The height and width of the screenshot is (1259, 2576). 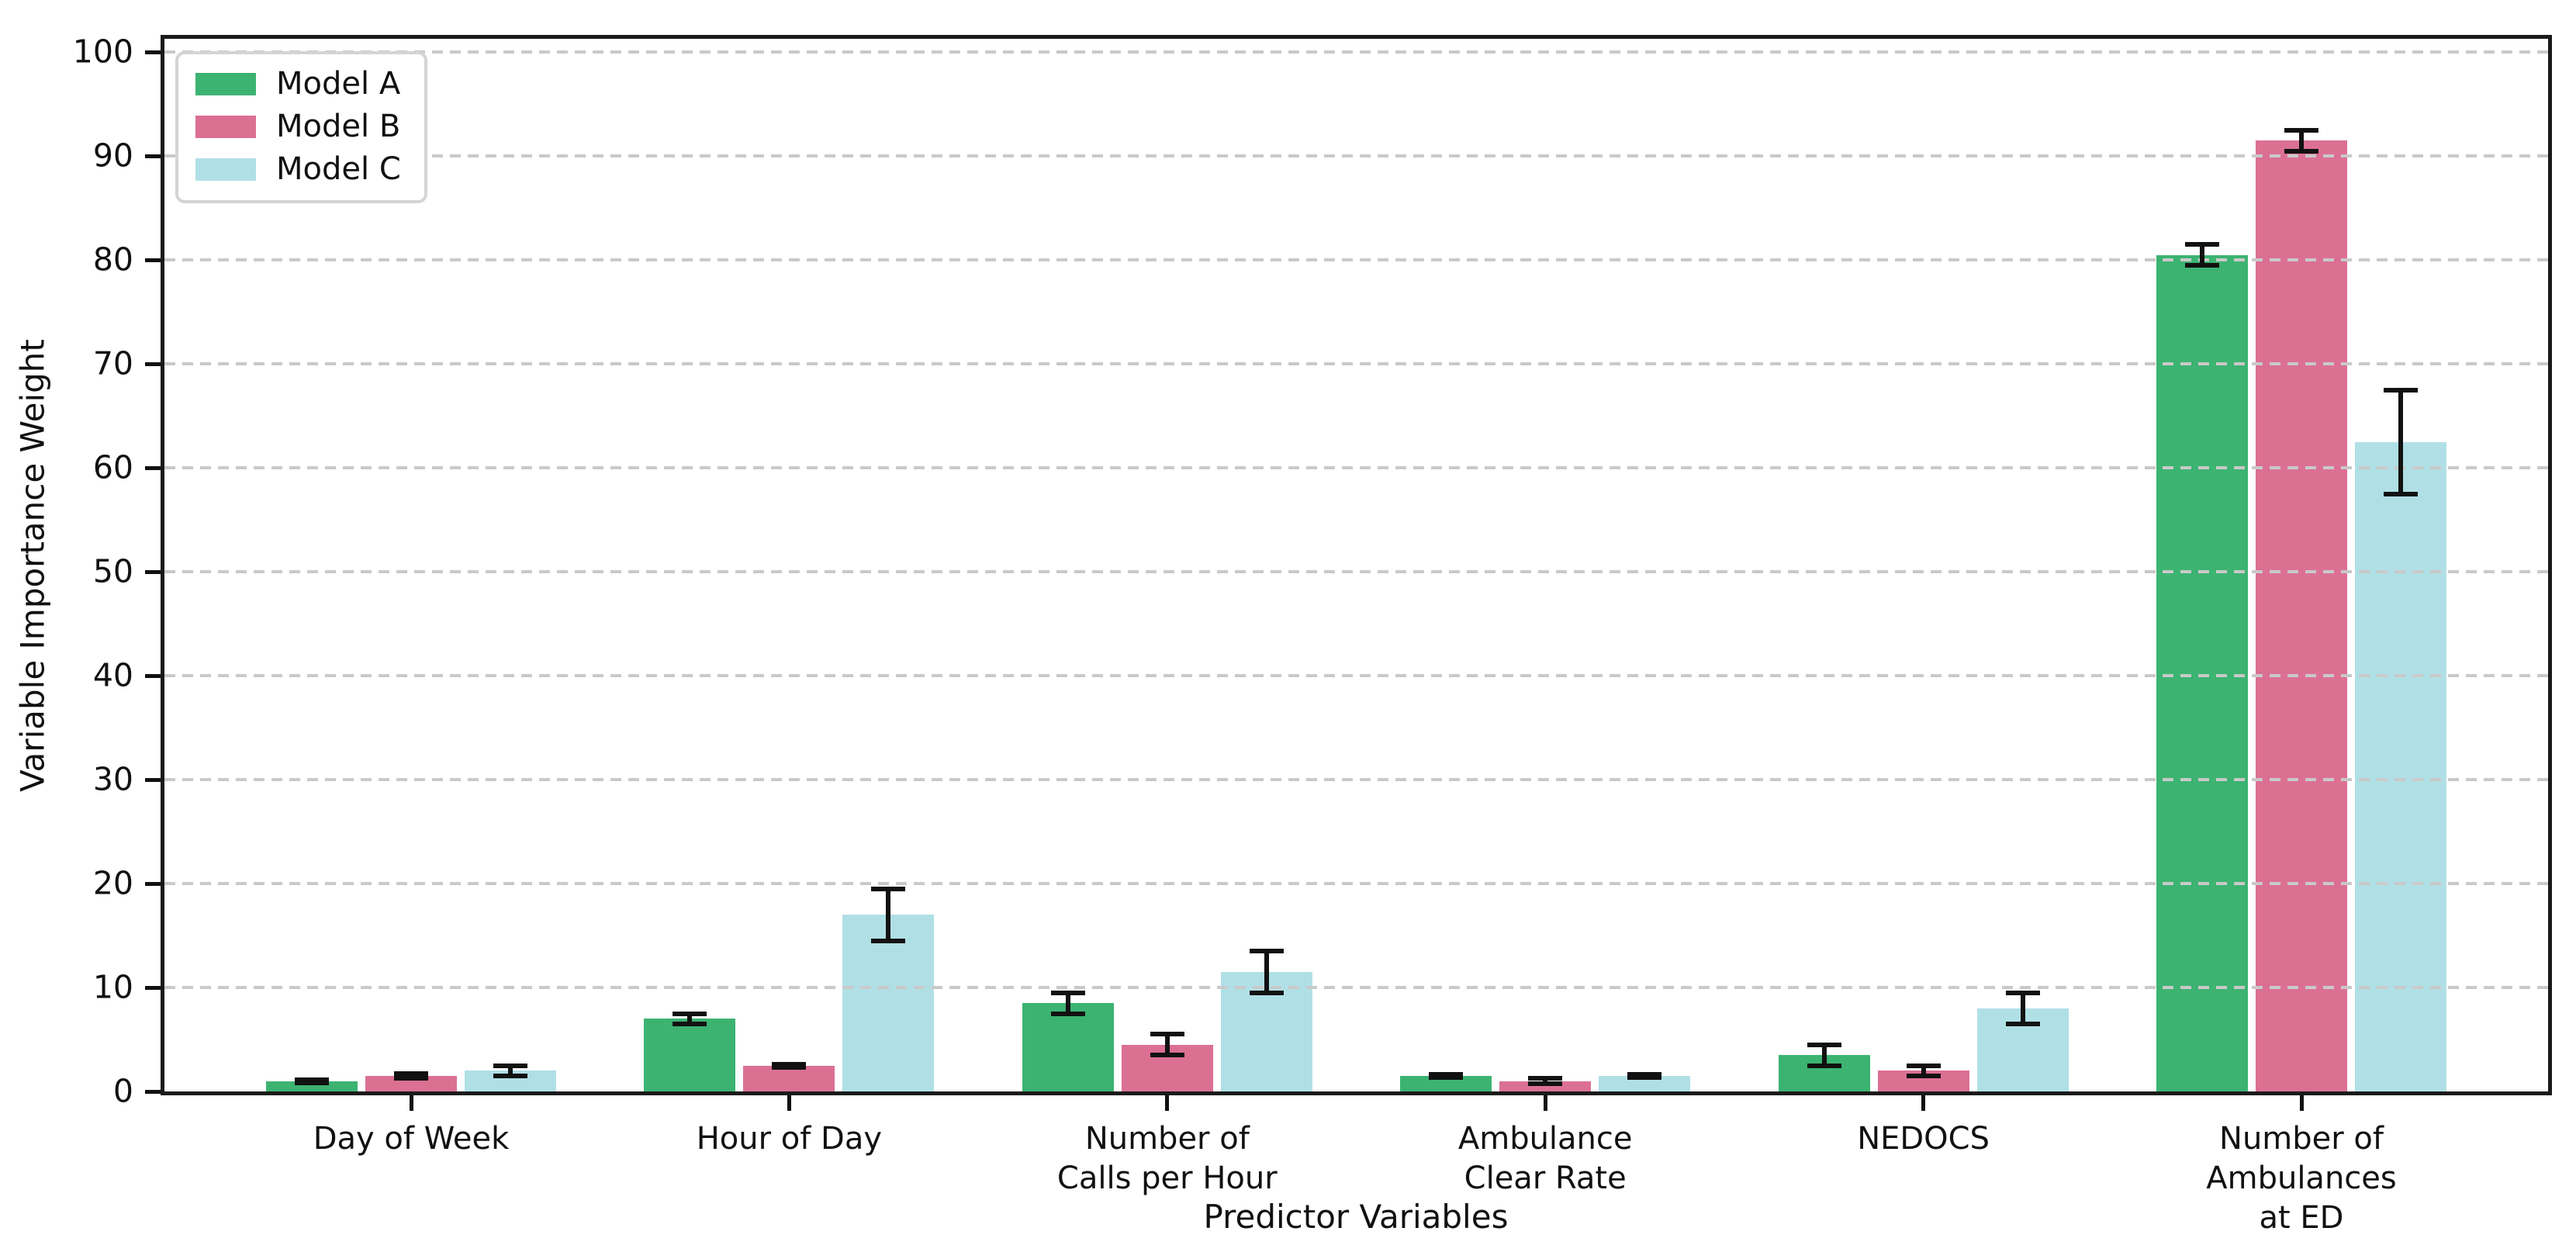 What do you see at coordinates (112, 363) in the screenshot?
I see `y-tick-label-70: 70` at bounding box center [112, 363].